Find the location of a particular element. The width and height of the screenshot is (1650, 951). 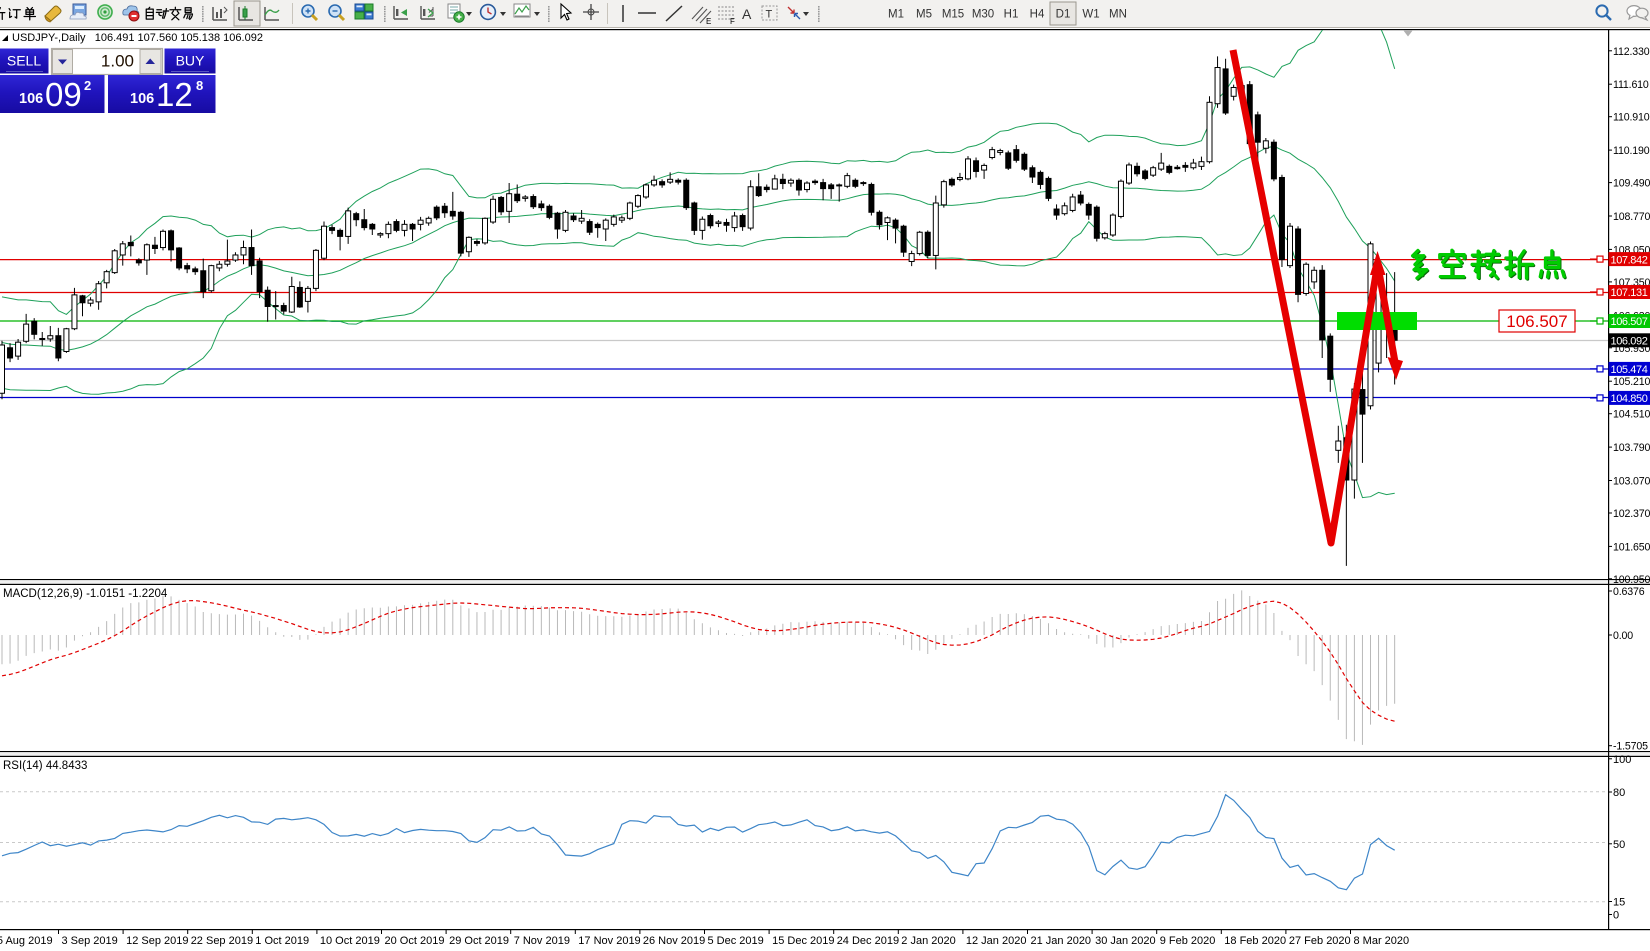

svg-text: 106.092 is located at coordinates (1629, 342).